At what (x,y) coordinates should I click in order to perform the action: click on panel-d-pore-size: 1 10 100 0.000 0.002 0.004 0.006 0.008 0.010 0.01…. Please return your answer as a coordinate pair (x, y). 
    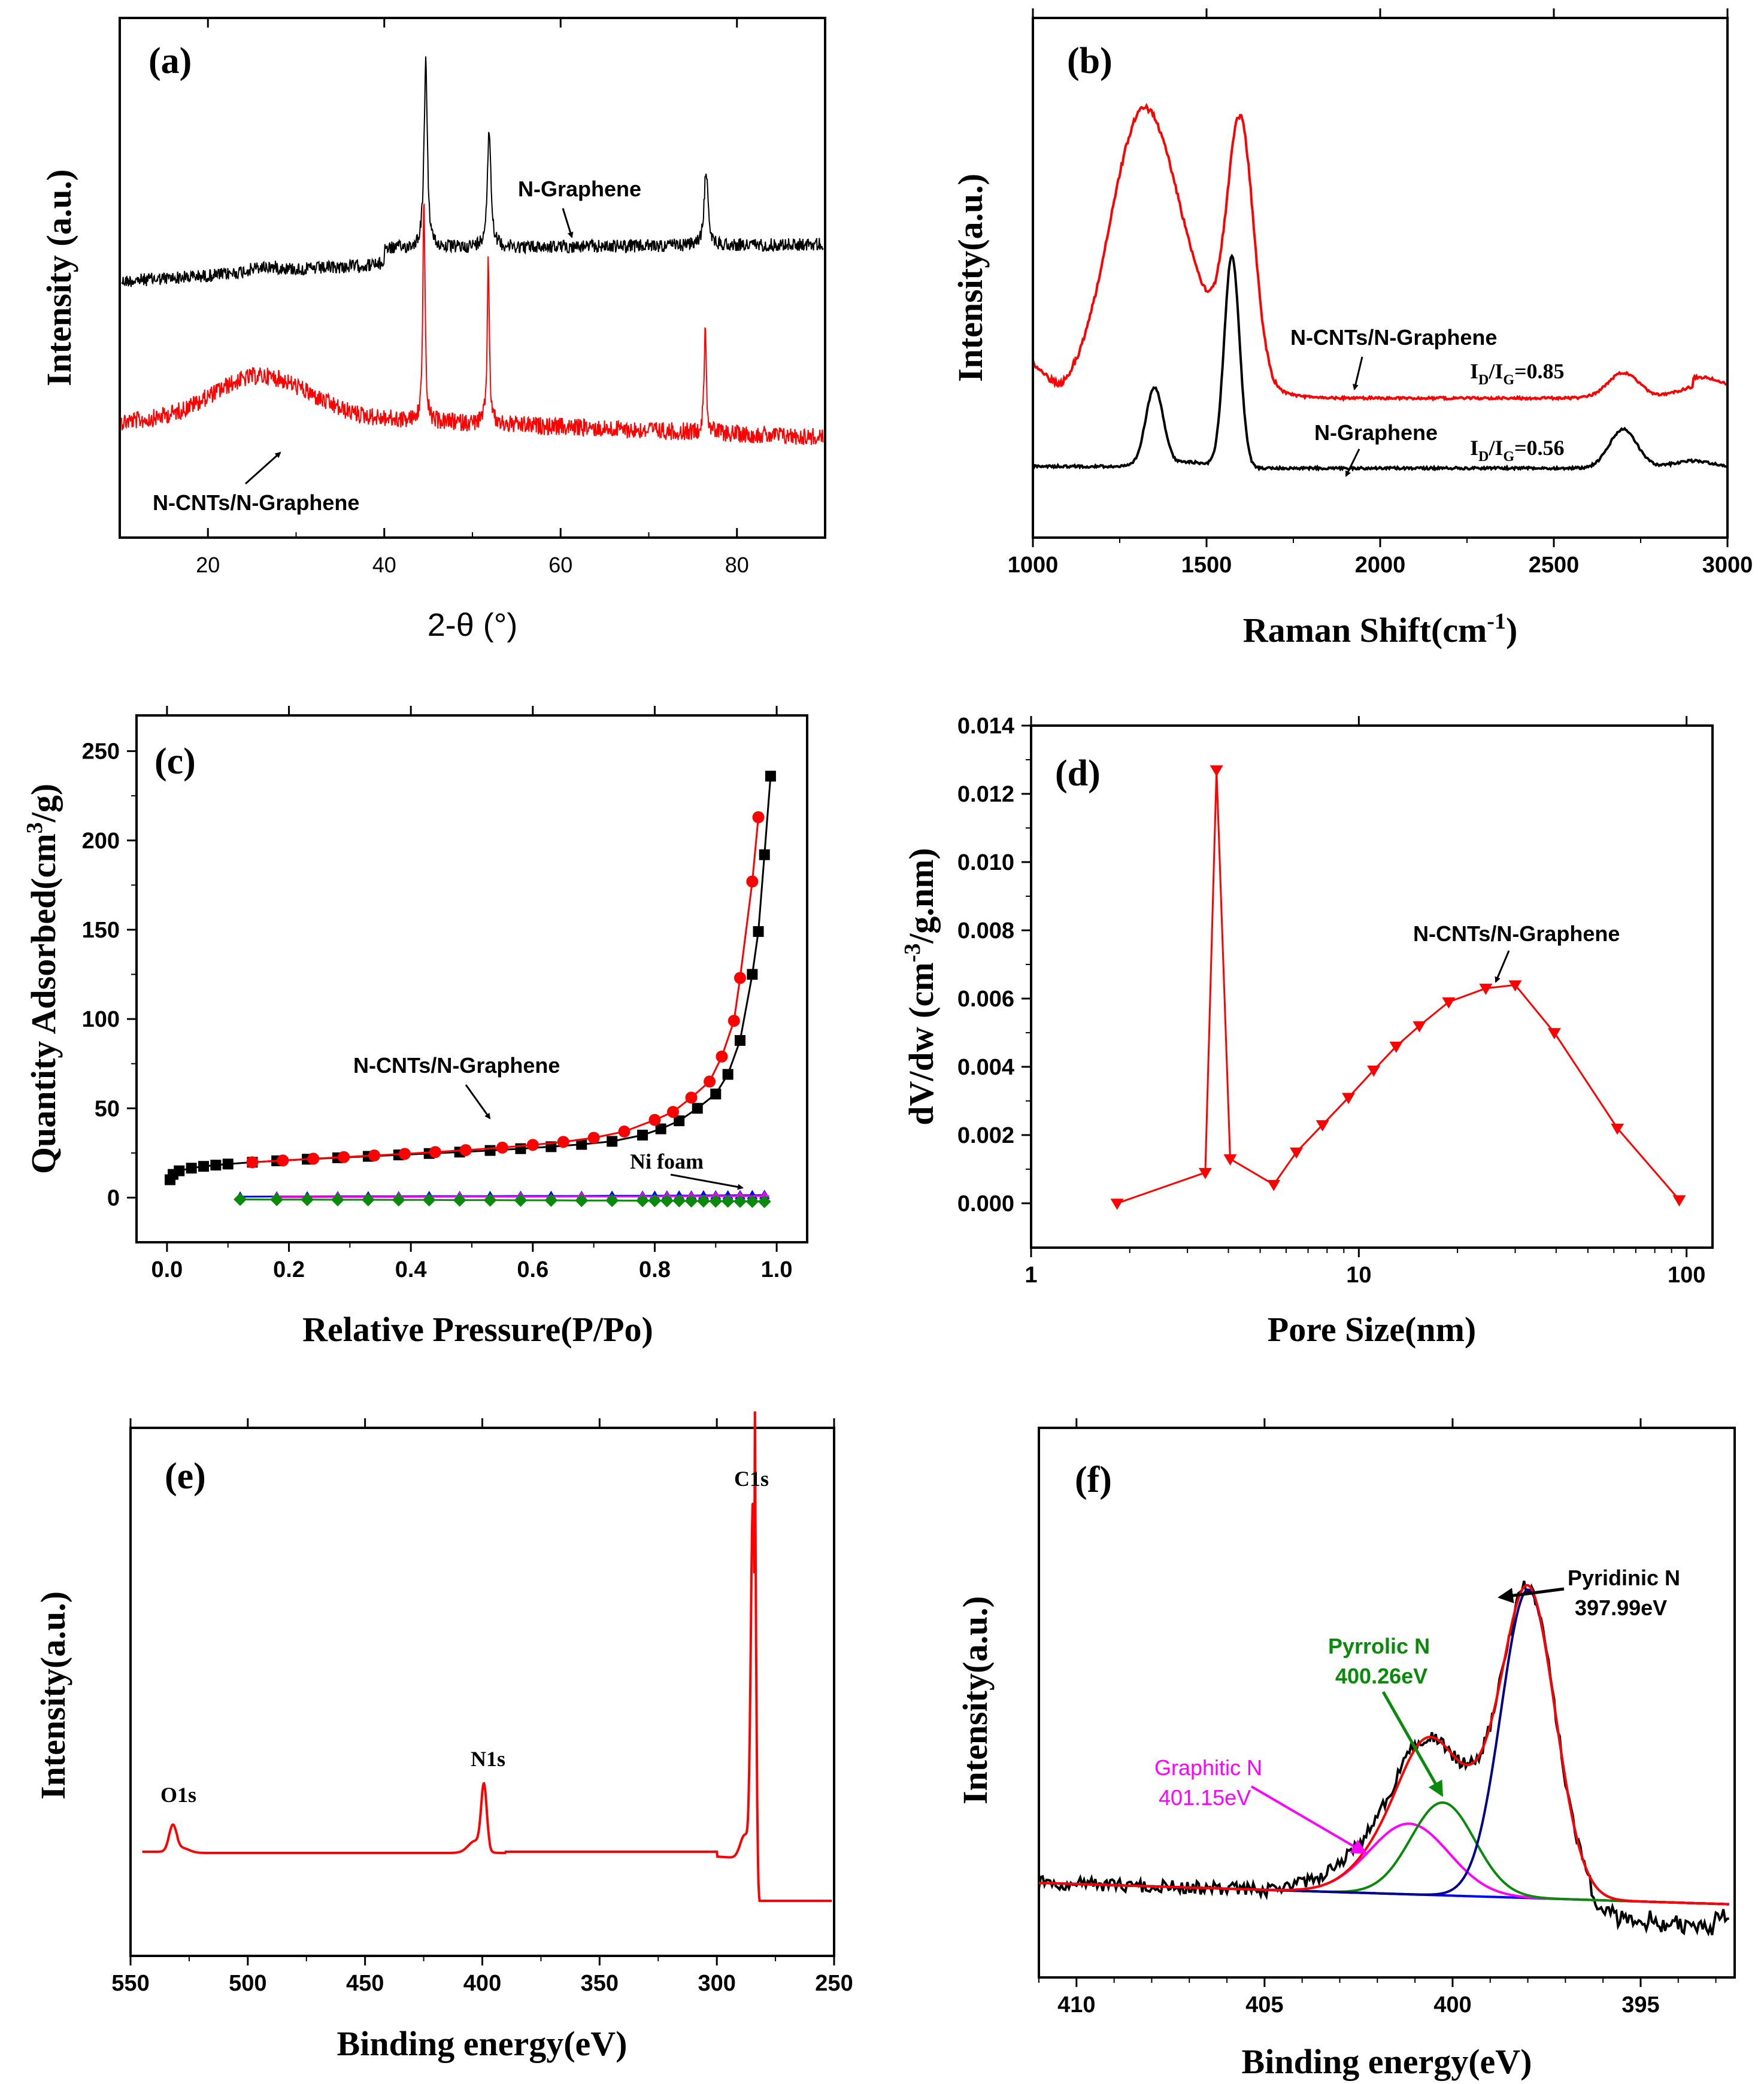
    Looking at the image, I should click on (1307, 1031).